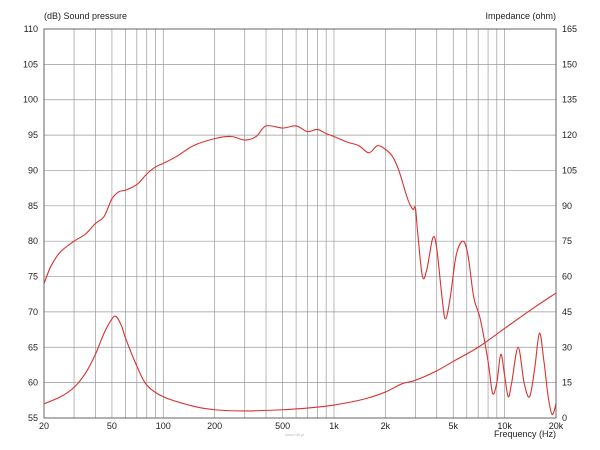 The width and height of the screenshot is (600, 450). Describe the element at coordinates (282, 426) in the screenshot. I see `x-tick-label: 500` at that location.